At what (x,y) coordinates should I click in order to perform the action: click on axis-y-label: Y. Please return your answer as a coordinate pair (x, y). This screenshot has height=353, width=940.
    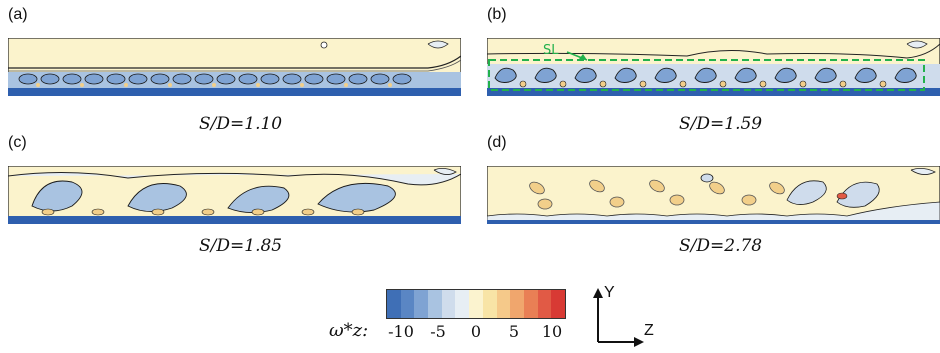
    Looking at the image, I should click on (609, 292).